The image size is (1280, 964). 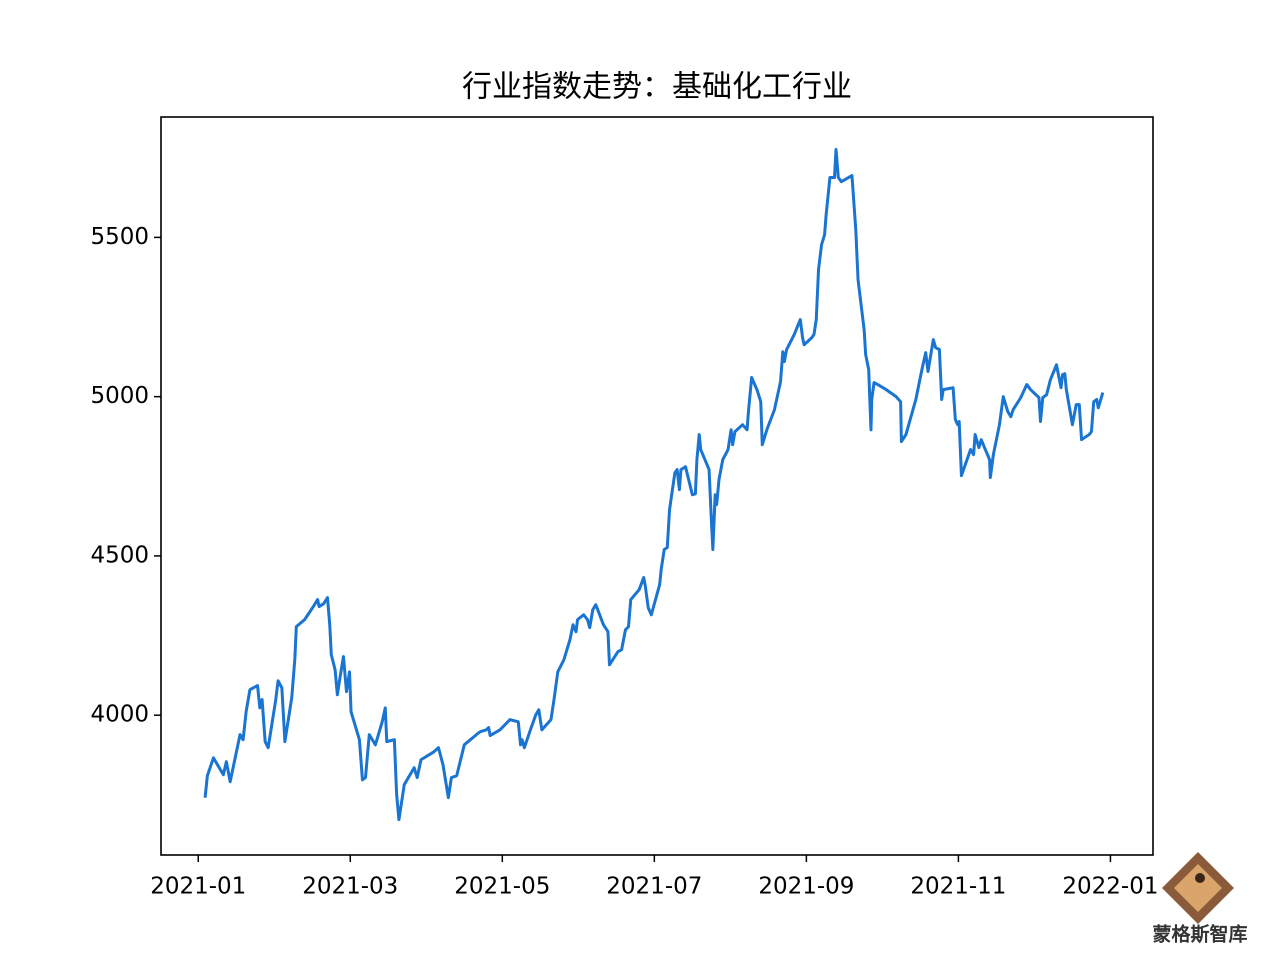 I want to click on logo-head, so click(x=1200, y=878).